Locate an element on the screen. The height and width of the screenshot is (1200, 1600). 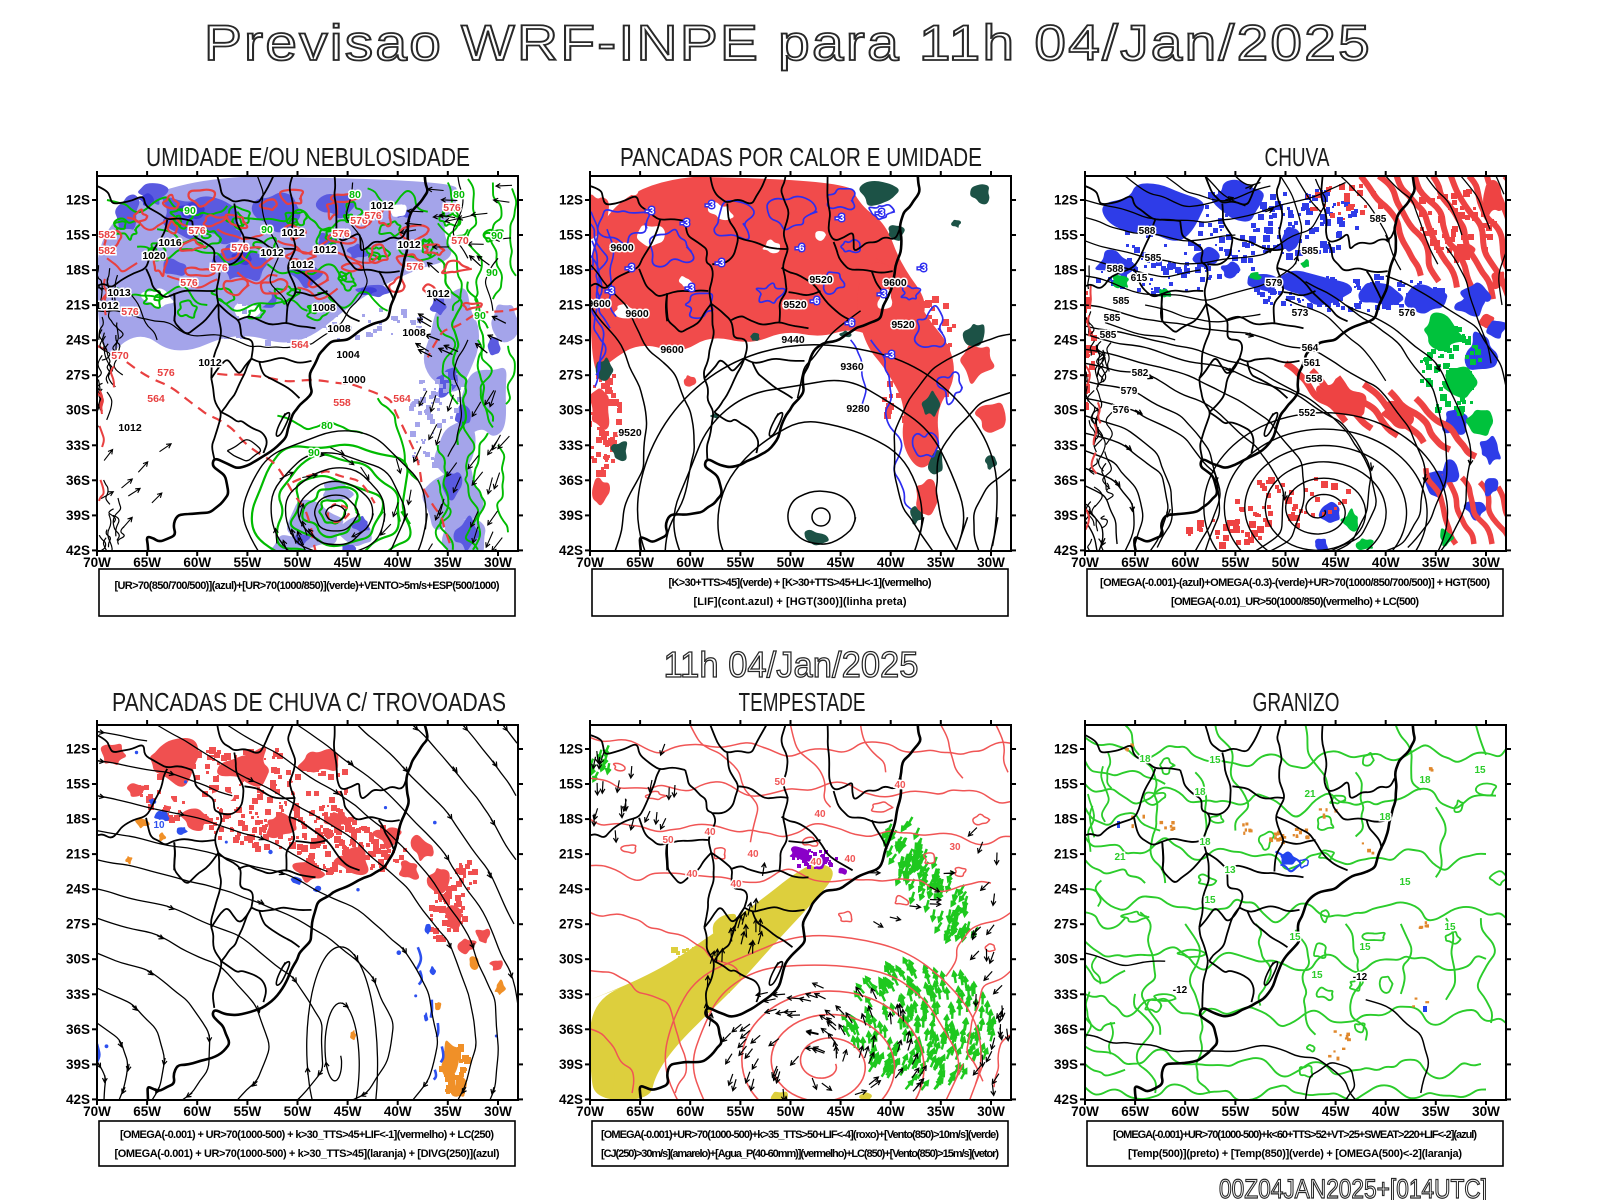
svg-text: 80 is located at coordinates (355, 195).